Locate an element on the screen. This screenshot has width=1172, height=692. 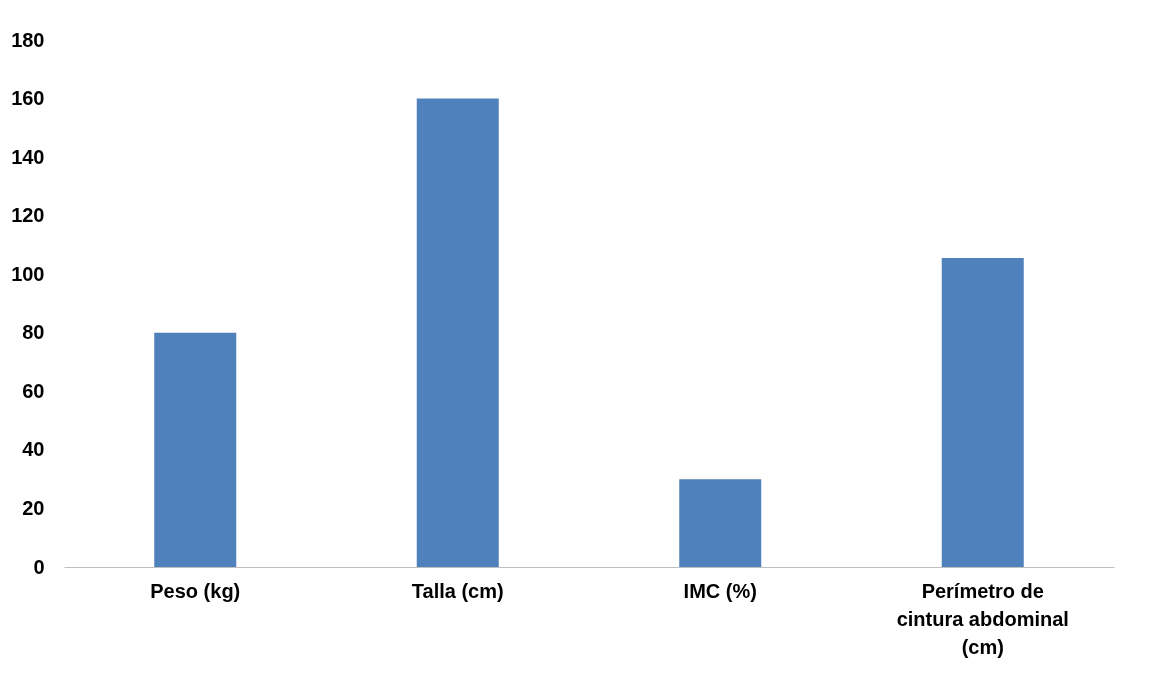
y-tick-label: 180 is located at coordinates (28, 39).